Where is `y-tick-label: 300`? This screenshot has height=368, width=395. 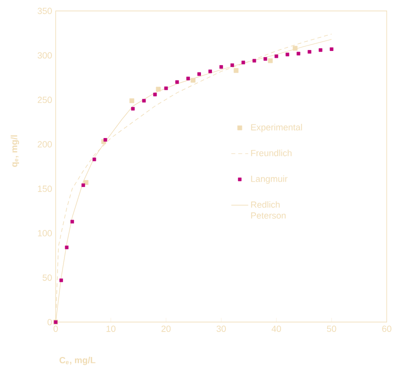
y-tick-label: 300 is located at coordinates (45, 55).